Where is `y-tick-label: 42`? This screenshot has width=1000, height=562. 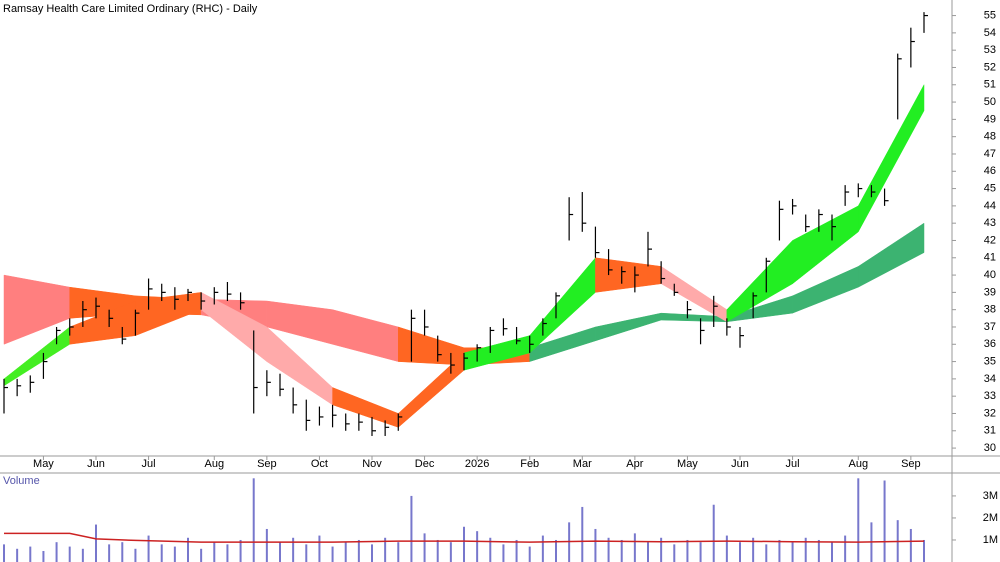 y-tick-label: 42 is located at coordinates (990, 240).